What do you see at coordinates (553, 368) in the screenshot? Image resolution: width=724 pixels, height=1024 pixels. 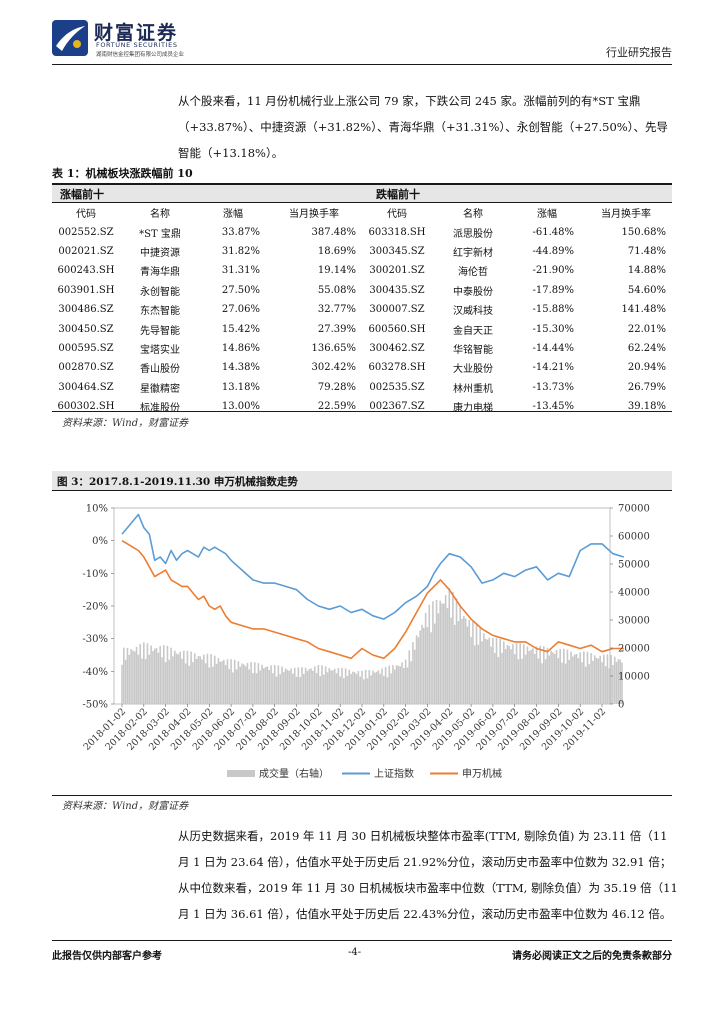 I see `table-cell: -14.21%` at bounding box center [553, 368].